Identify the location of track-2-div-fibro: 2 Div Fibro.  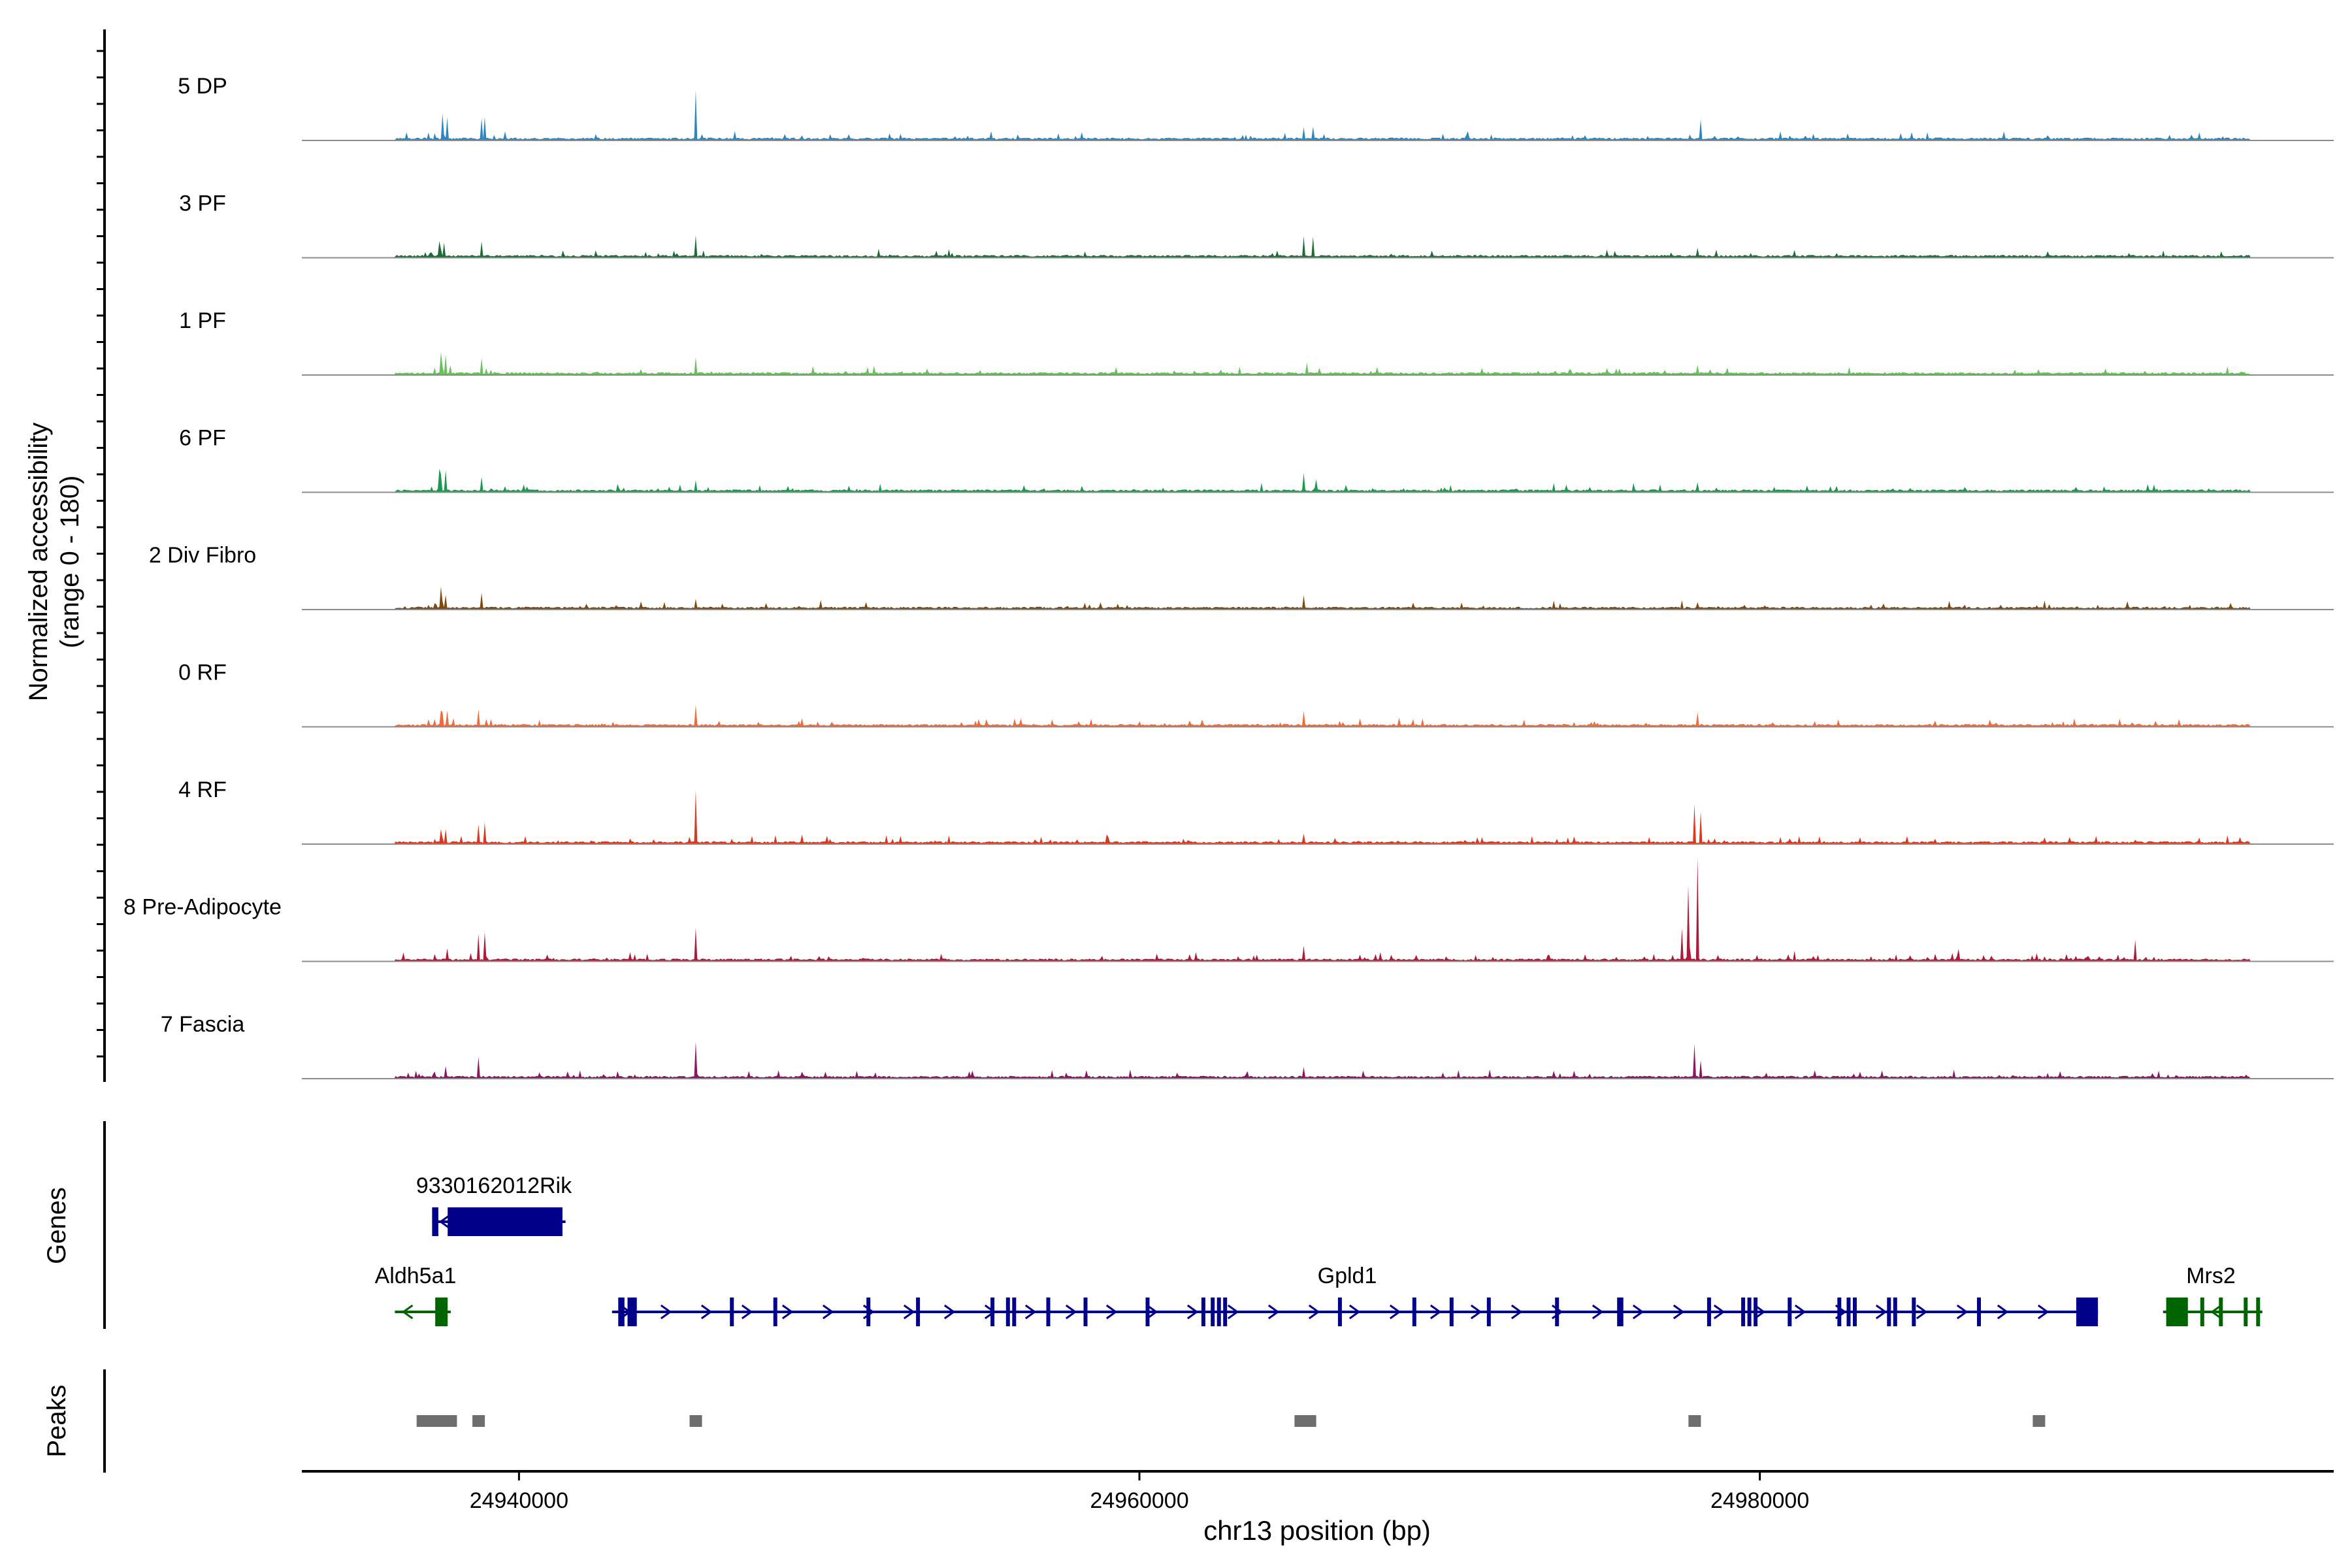
(1241, 576).